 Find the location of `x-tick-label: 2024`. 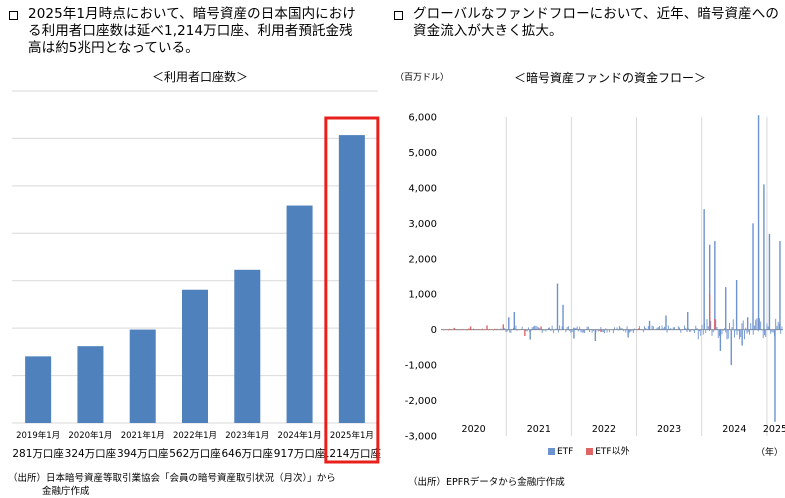

x-tick-label: 2024 is located at coordinates (734, 429).